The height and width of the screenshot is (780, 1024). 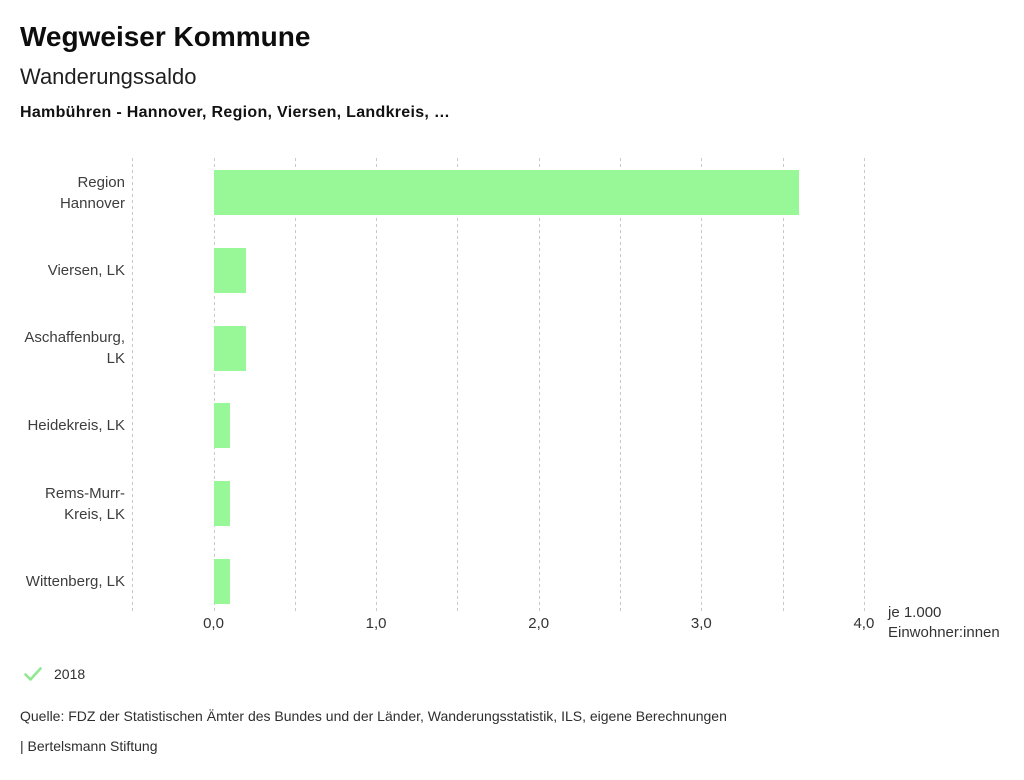 I want to click on chart-title: Wanderungssaldo, so click(x=108, y=76).